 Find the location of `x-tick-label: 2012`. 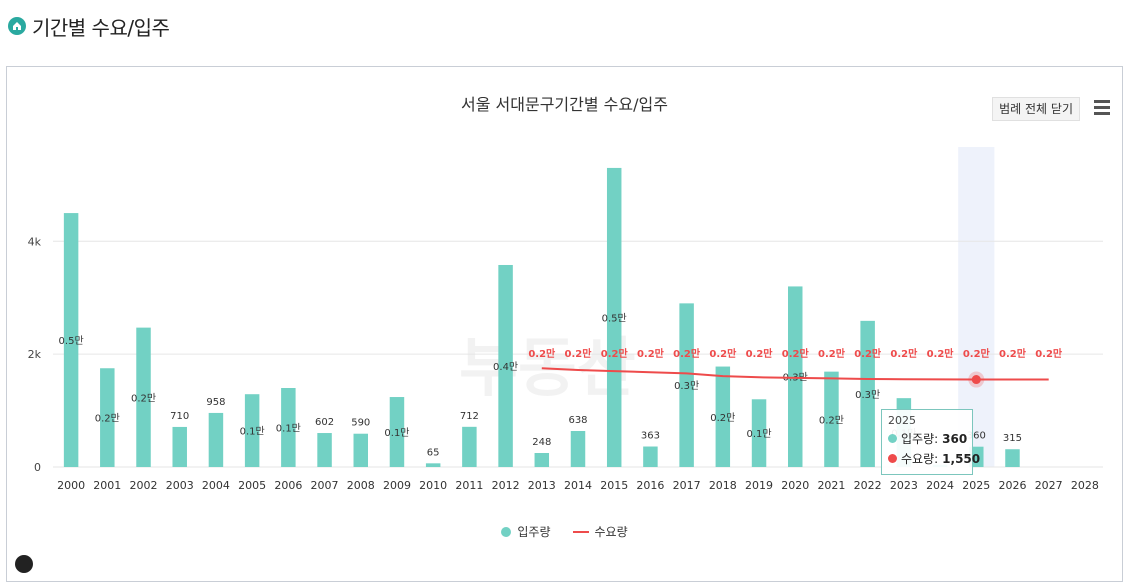

x-tick-label: 2012 is located at coordinates (506, 485).